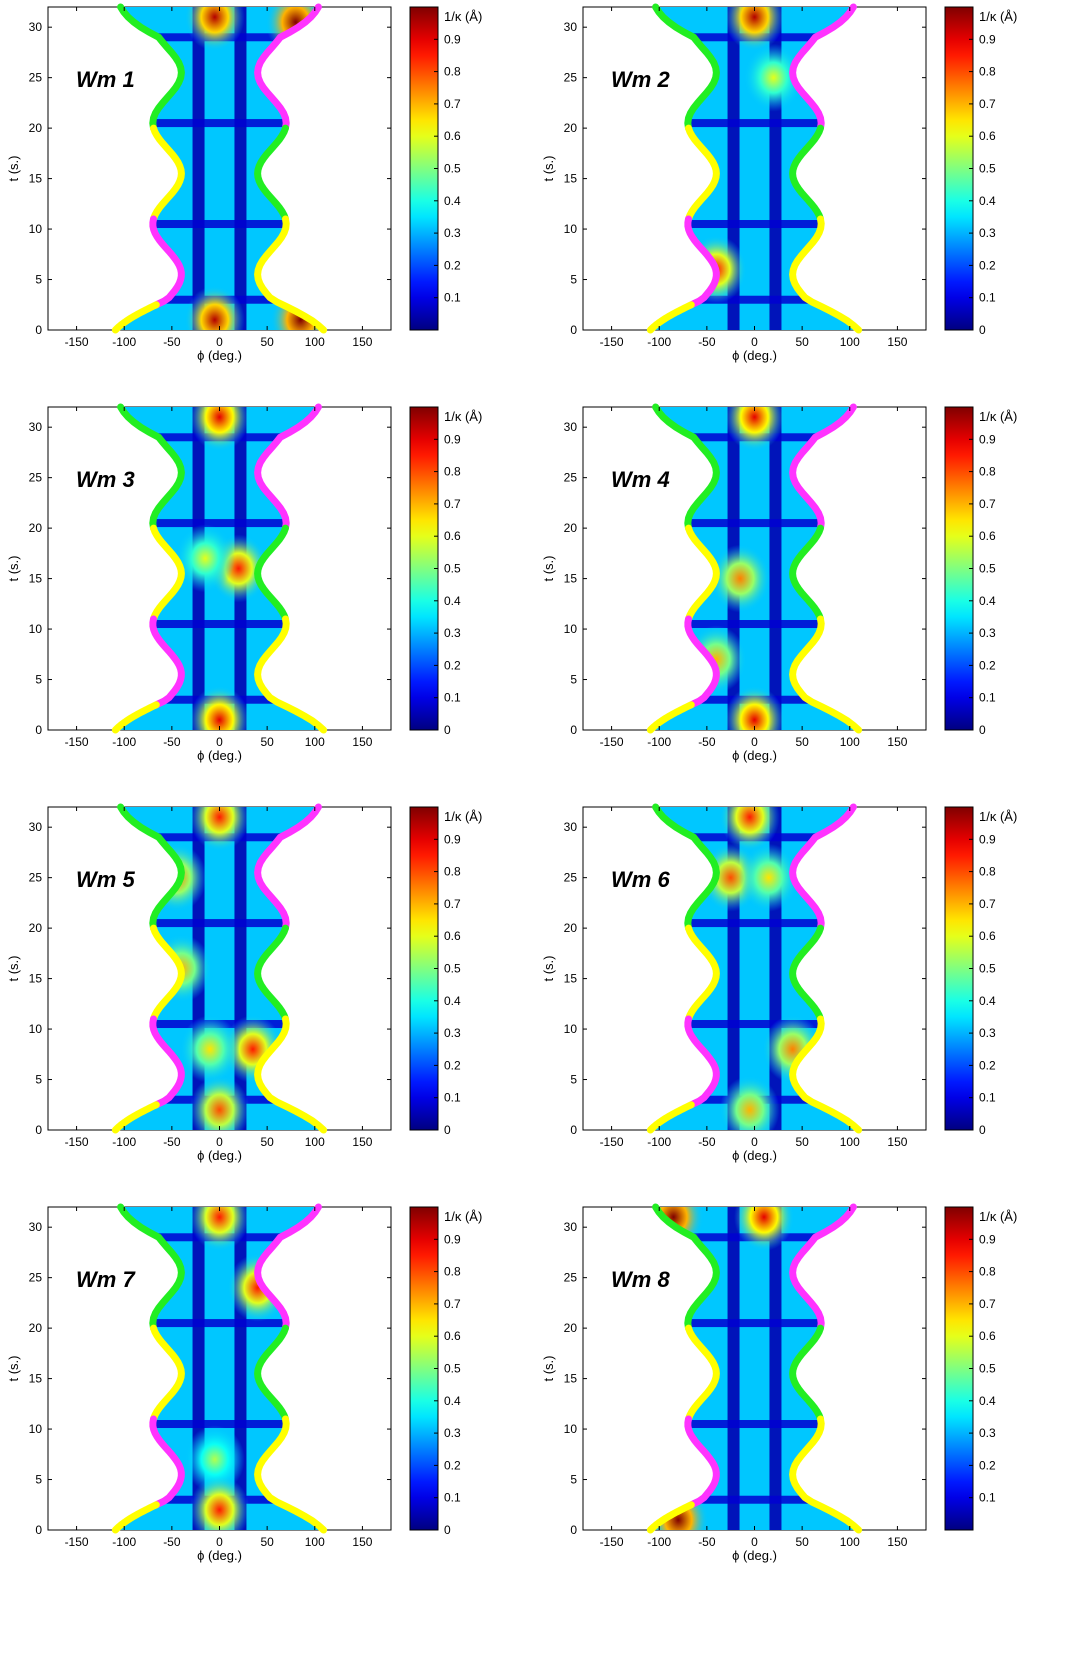 Image resolution: width=1091 pixels, height=1661 pixels. Describe the element at coordinates (106, 1279) in the screenshot. I see `panel-label: Wm 7` at that location.